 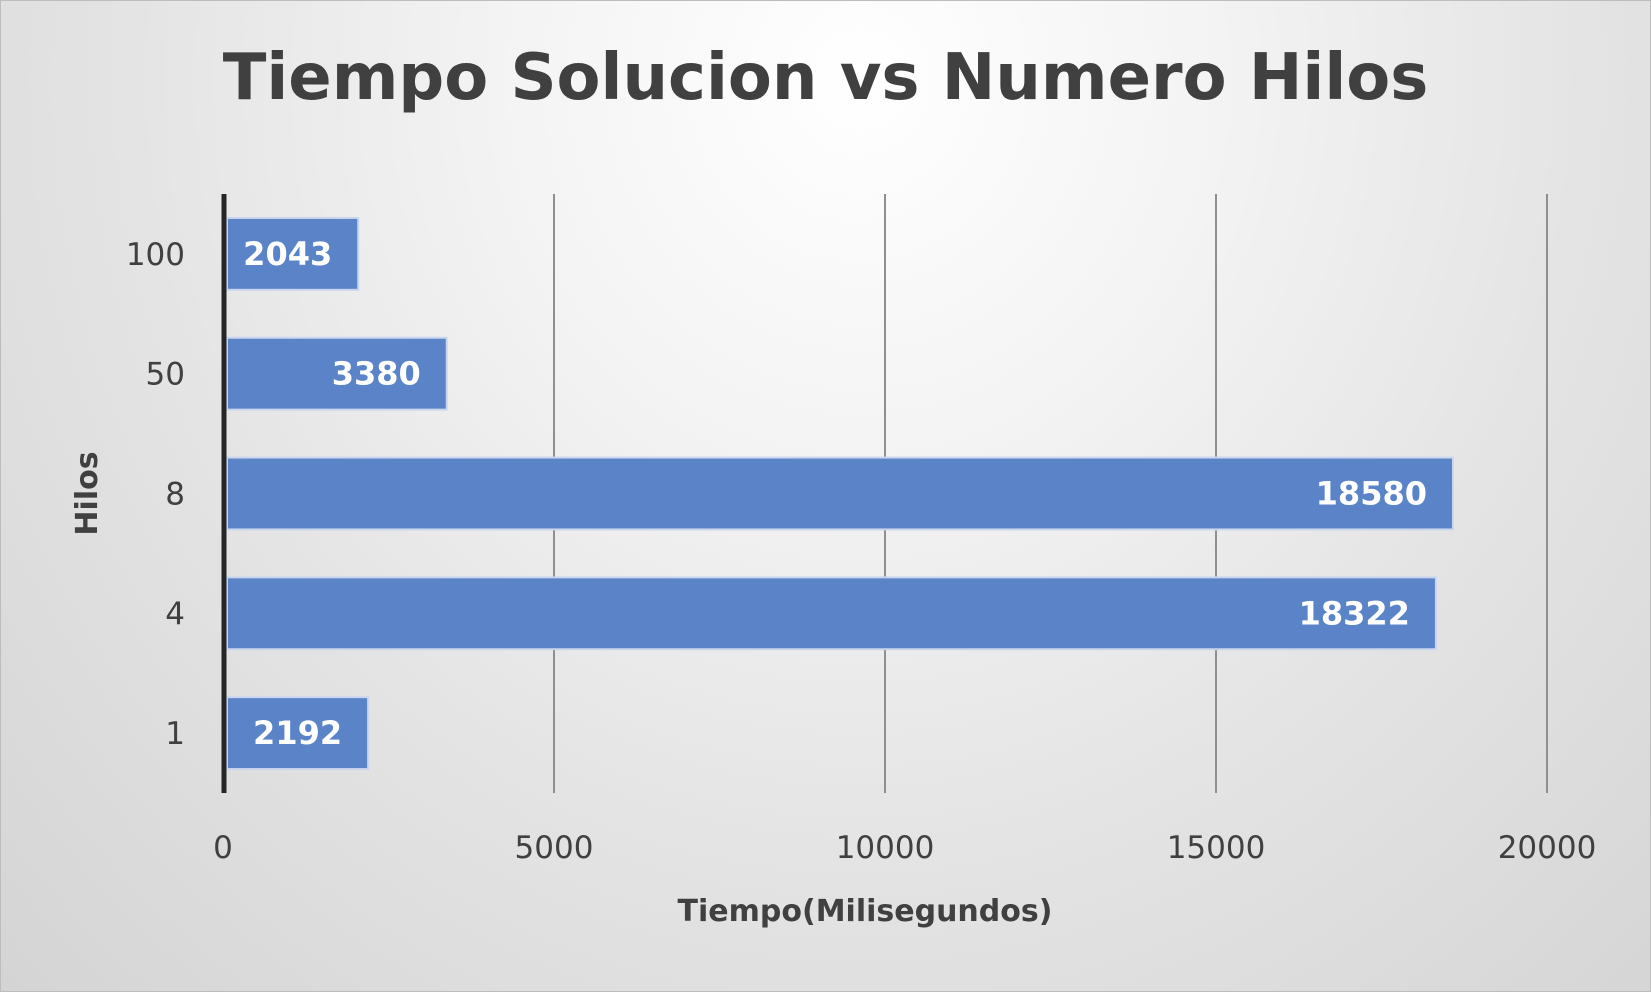 I want to click on x-tick-labels: 0 5000 10000 15000 20000, so click(x=904, y=848).